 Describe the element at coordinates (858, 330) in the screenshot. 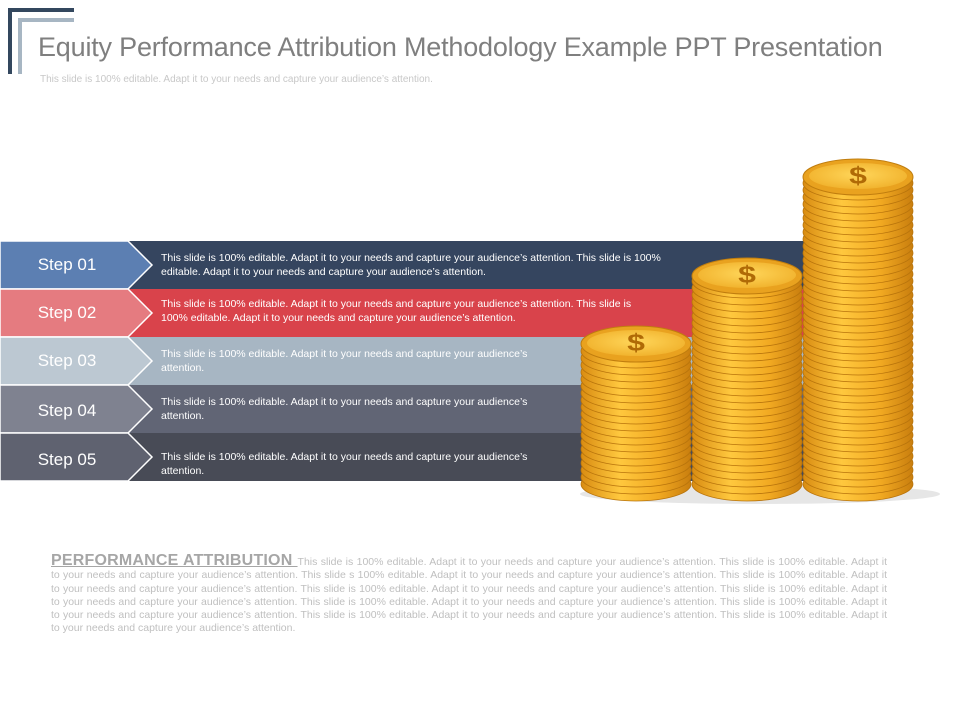

I see `coin-stack-tall: $` at that location.